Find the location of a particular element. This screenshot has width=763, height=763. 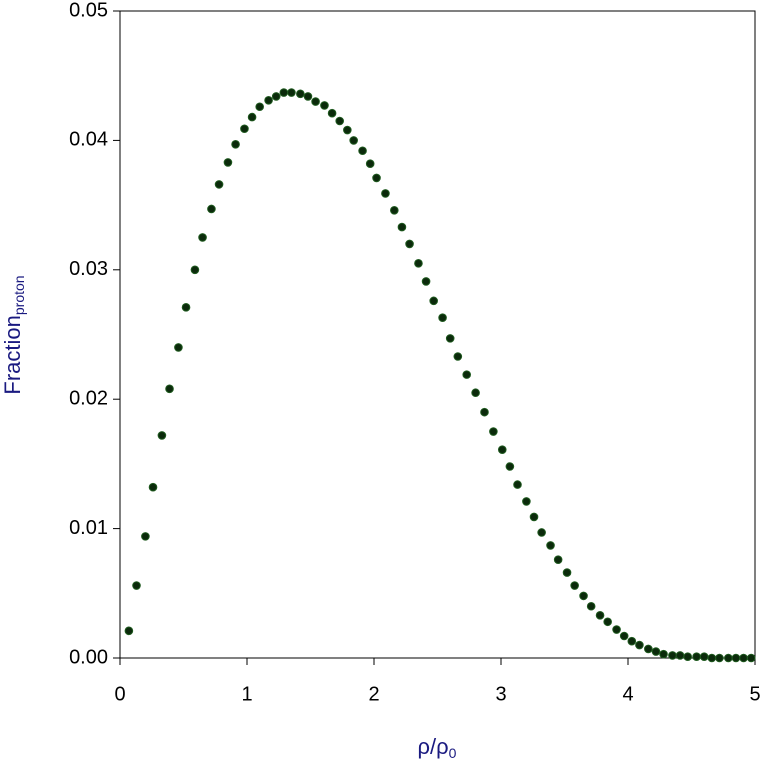

x-axis-title-sub: 0 is located at coordinates (453, 753).